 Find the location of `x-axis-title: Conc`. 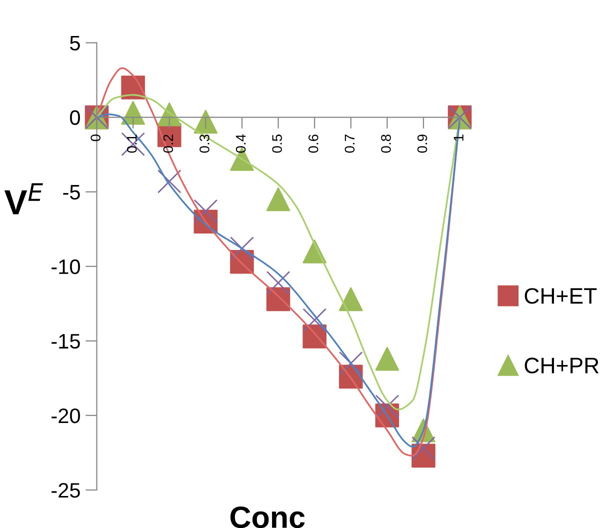

x-axis-title: Conc is located at coordinates (267, 517).